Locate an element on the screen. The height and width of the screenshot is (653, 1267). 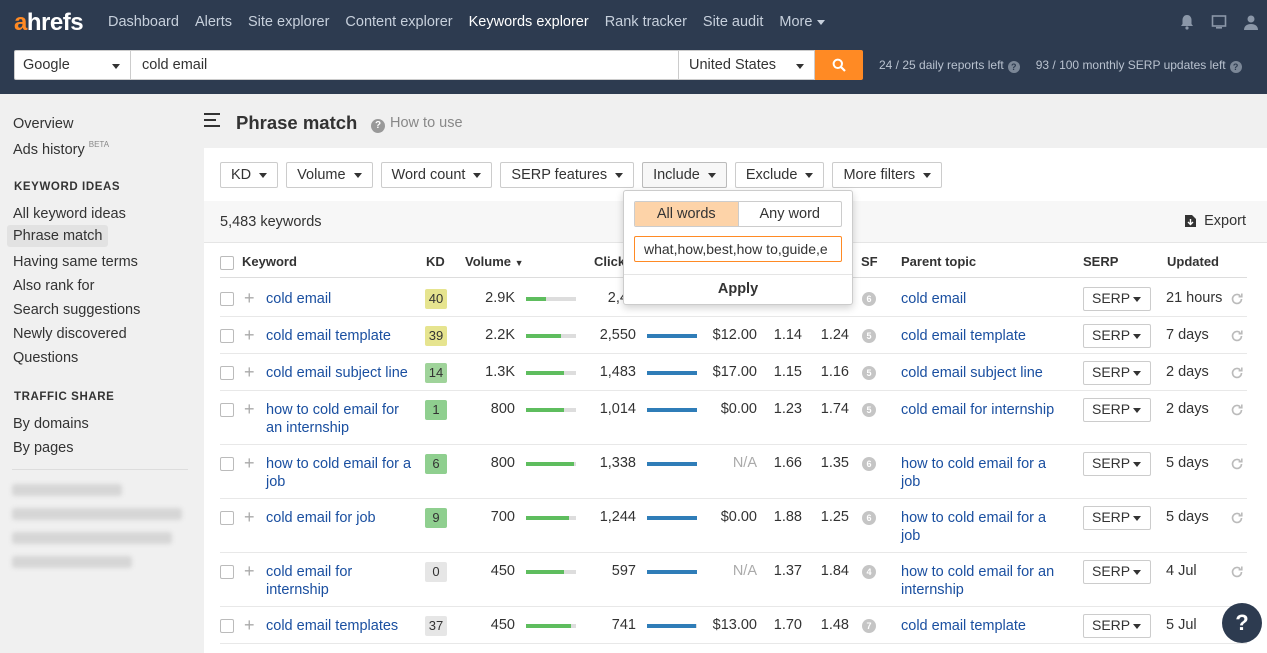
nav-dashboard: Dashboard is located at coordinates (143, 22).